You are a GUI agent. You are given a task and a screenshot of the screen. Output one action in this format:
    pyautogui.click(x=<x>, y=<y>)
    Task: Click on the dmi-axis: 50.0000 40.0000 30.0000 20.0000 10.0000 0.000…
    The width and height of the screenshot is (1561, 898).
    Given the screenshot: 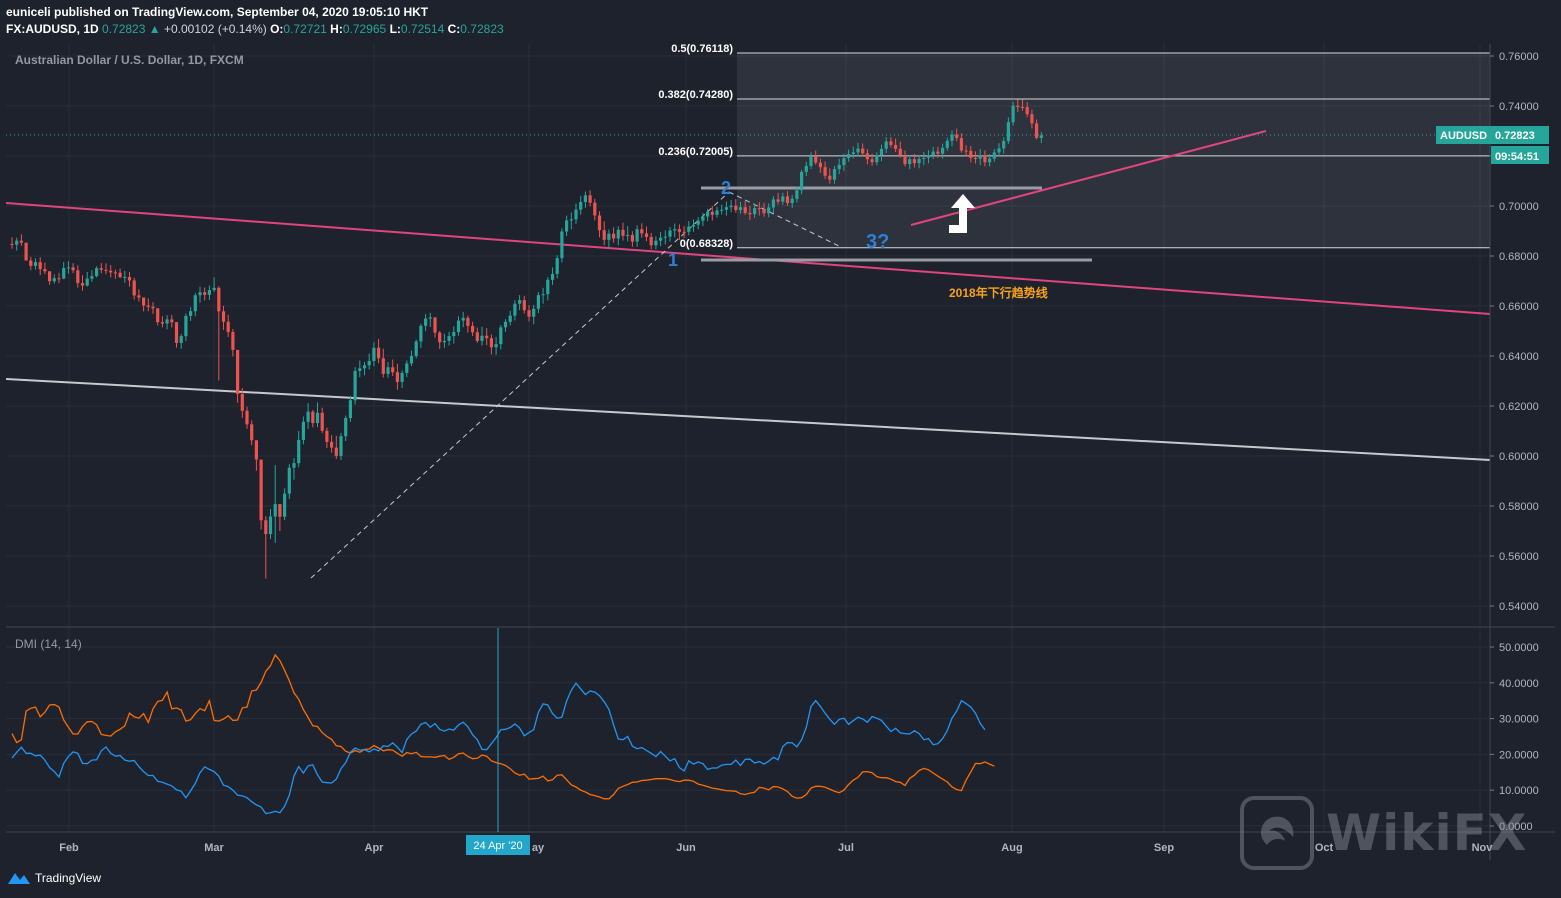 What is the action you would take?
    pyautogui.click(x=1514, y=737)
    